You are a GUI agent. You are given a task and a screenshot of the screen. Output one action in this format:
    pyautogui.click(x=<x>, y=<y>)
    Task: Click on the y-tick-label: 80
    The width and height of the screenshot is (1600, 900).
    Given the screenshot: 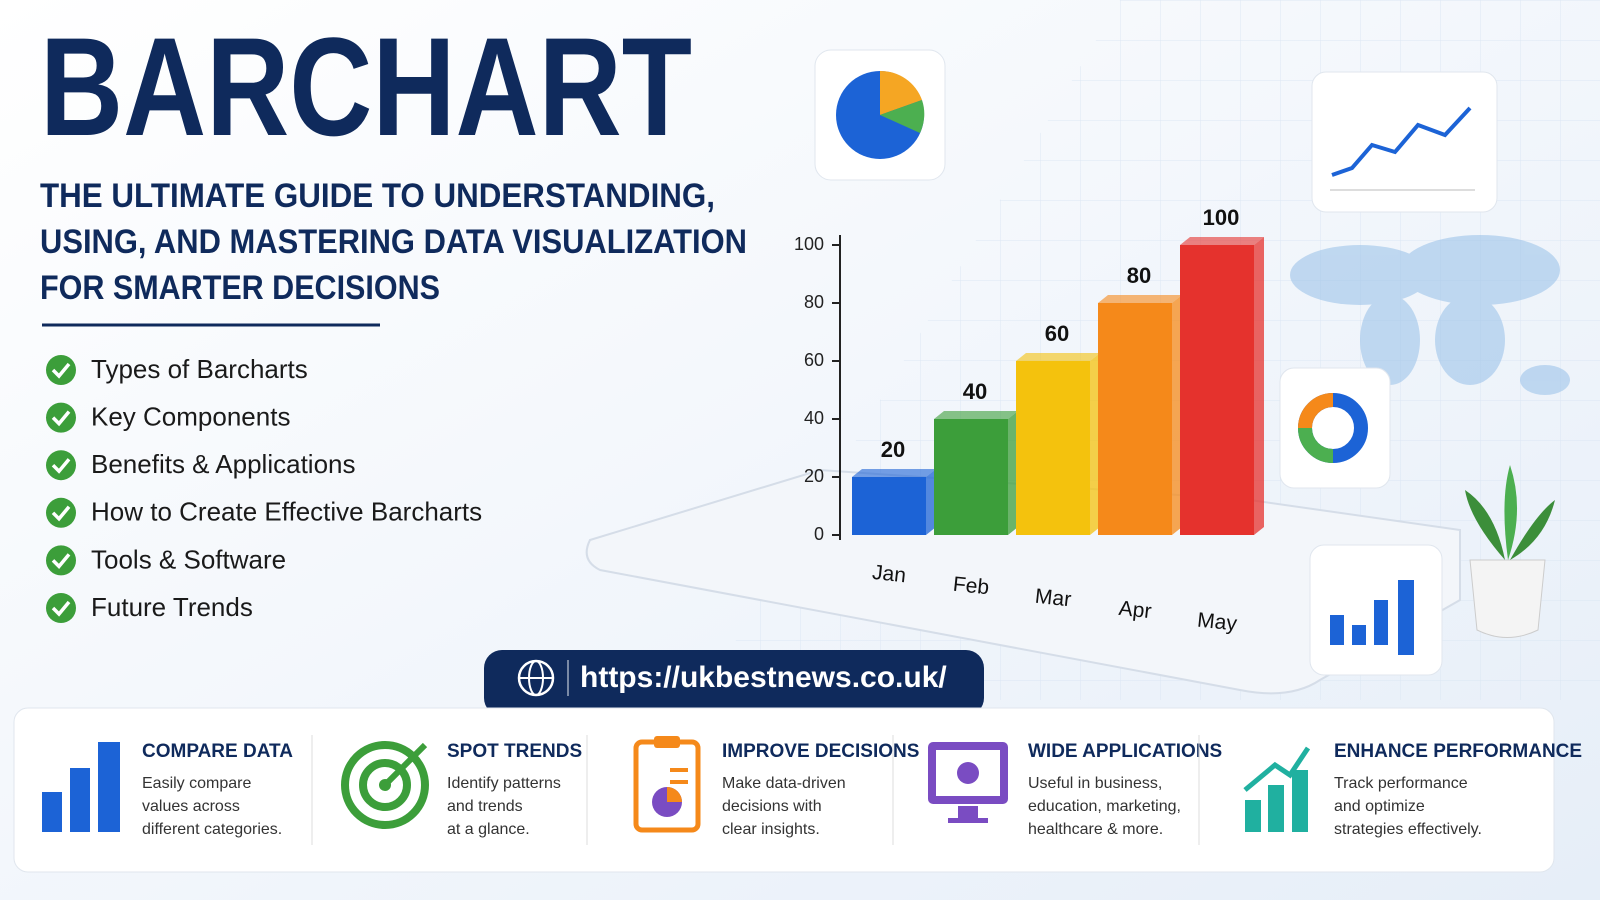 What is the action you would take?
    pyautogui.click(x=814, y=302)
    